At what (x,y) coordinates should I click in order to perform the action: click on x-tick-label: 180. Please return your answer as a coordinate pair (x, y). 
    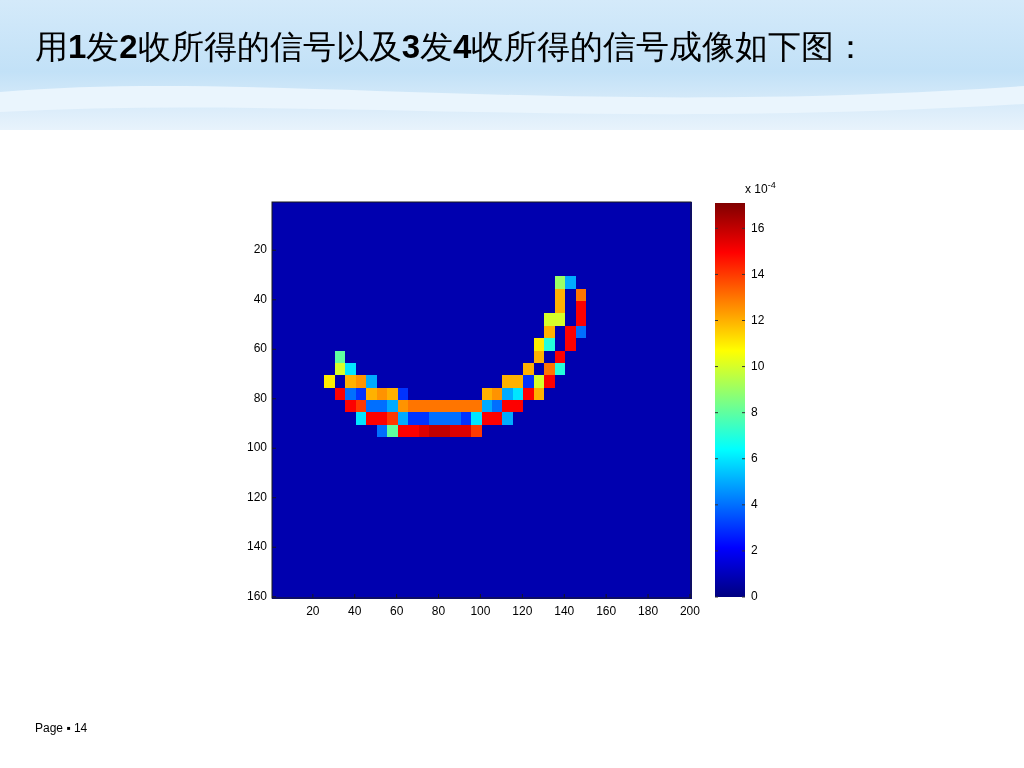
    Looking at the image, I should click on (648, 611).